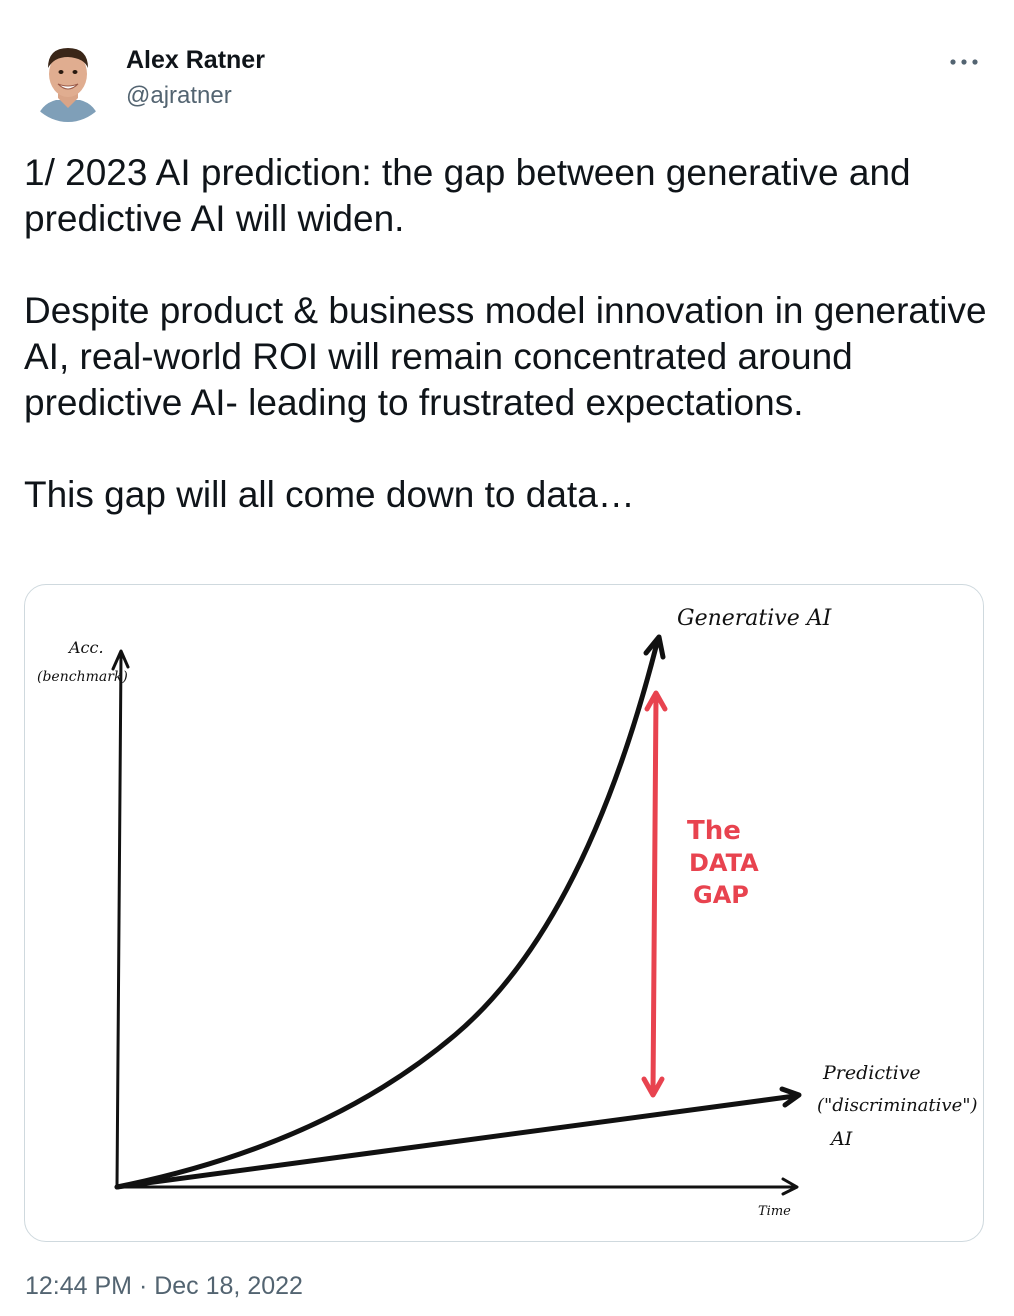 The height and width of the screenshot is (1316, 1014). Describe the element at coordinates (654, 894) in the screenshot. I see `data-gap-arrow` at that location.